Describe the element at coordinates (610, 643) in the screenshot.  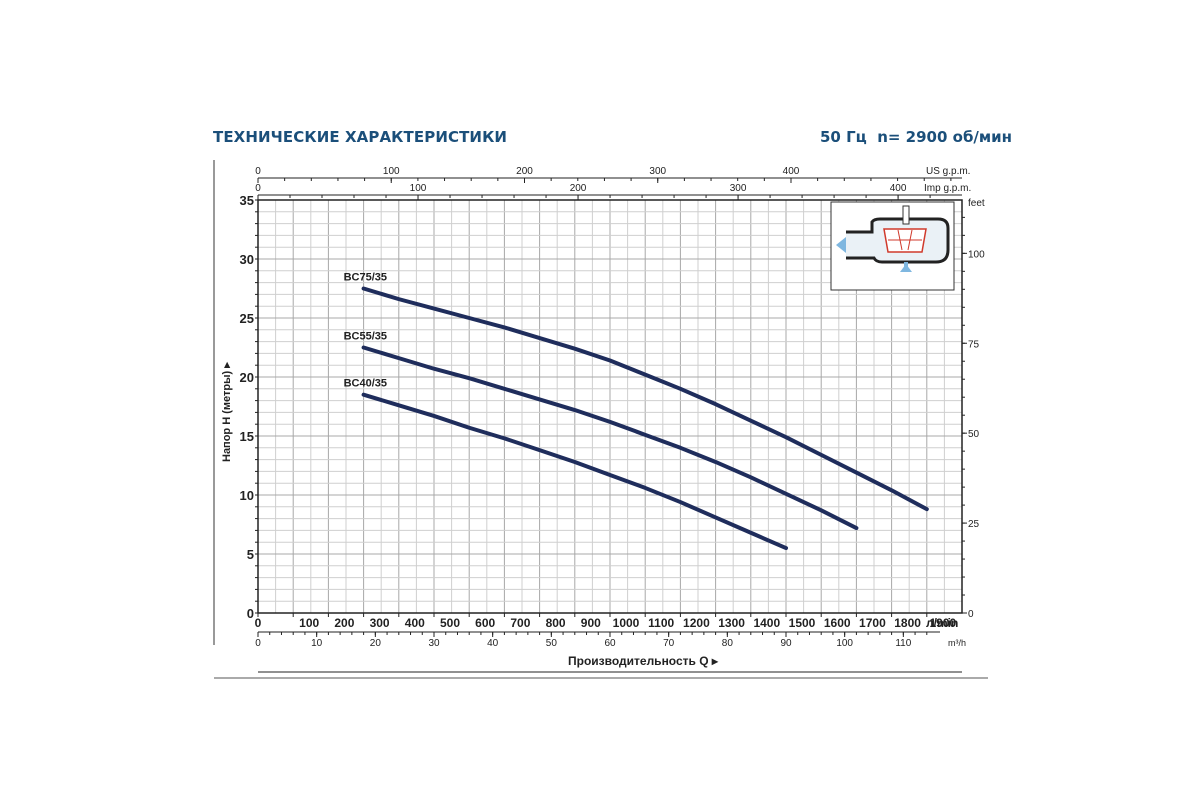
I see `m3h-tick-label: 60` at that location.